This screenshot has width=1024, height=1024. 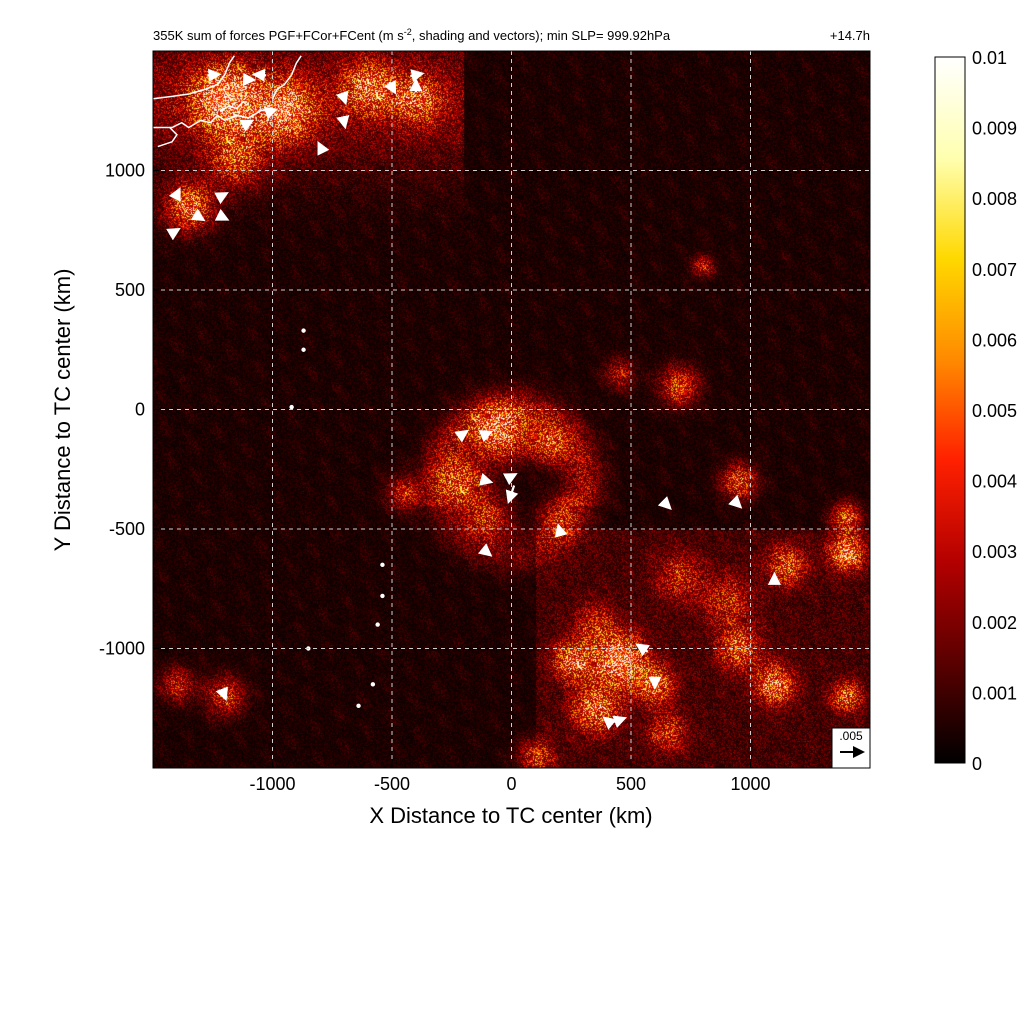 I want to click on y-tick-label: -1000, so click(x=122, y=649).